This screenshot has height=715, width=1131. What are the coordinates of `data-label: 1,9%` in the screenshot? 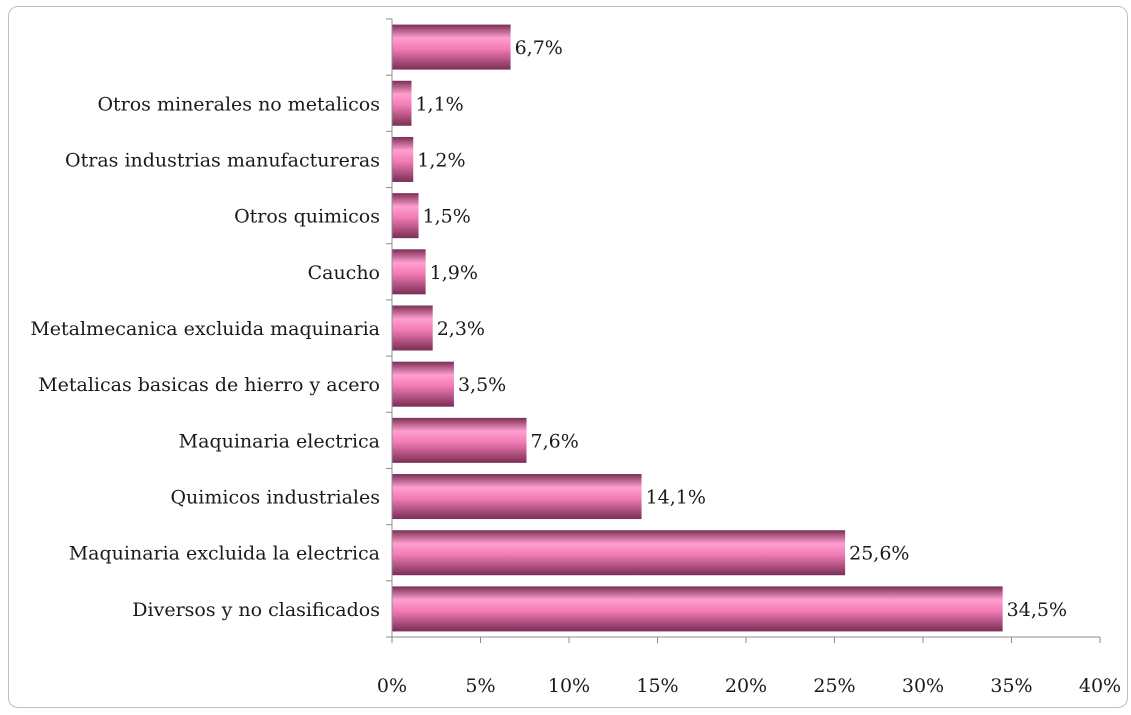 It's located at (454, 273).